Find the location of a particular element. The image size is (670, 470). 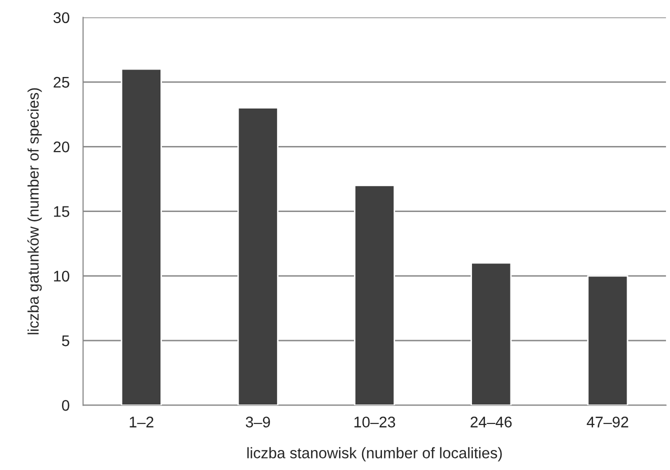

y-tick-label: 25 is located at coordinates (62, 82).